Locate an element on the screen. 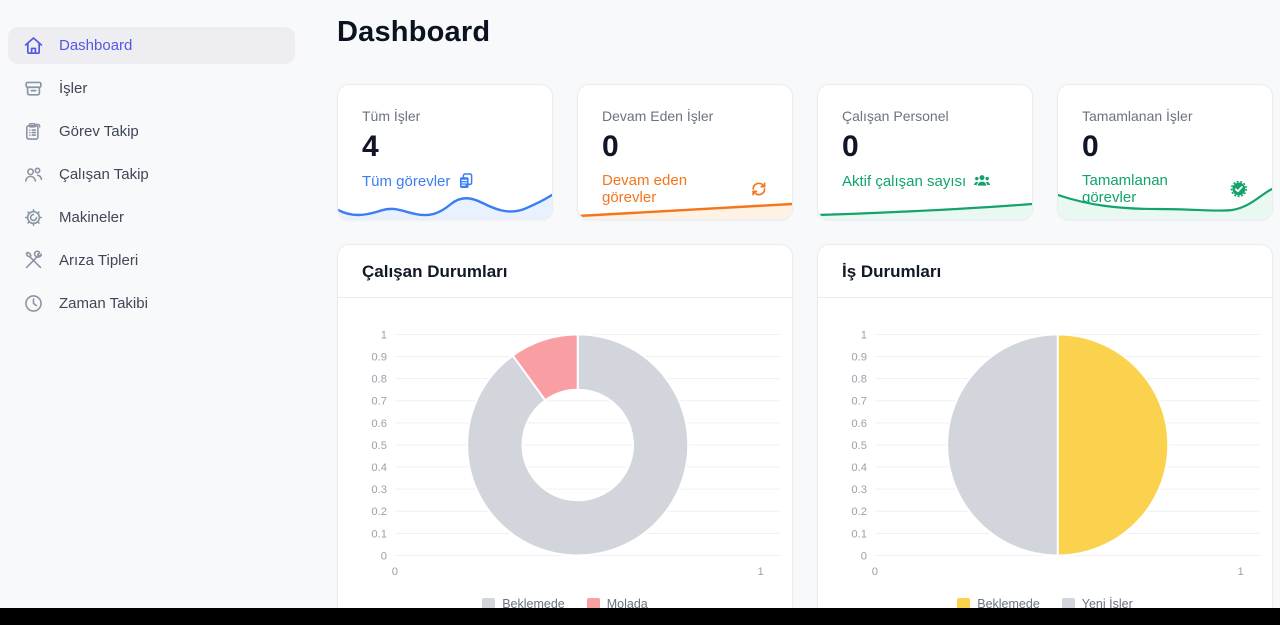  stat-card-devam-eden: Devam Eden İşler 0 Devam eden görevler is located at coordinates (685, 152).